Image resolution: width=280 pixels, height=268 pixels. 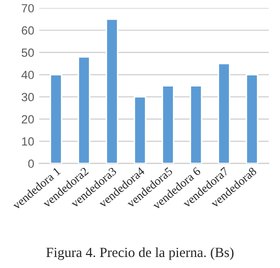 I want to click on y-tick-label: 40, so click(x=27, y=75).